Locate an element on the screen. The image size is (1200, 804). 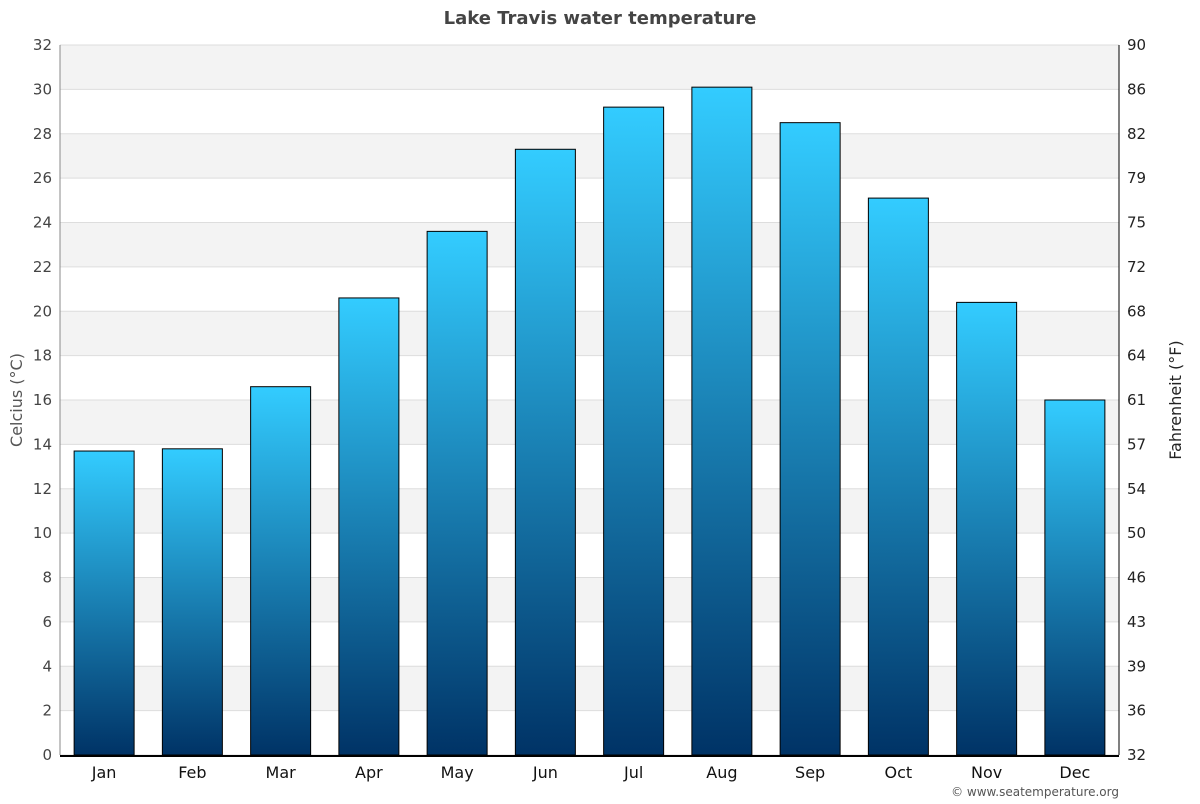
y-tick-label: 26 is located at coordinates (42, 178).